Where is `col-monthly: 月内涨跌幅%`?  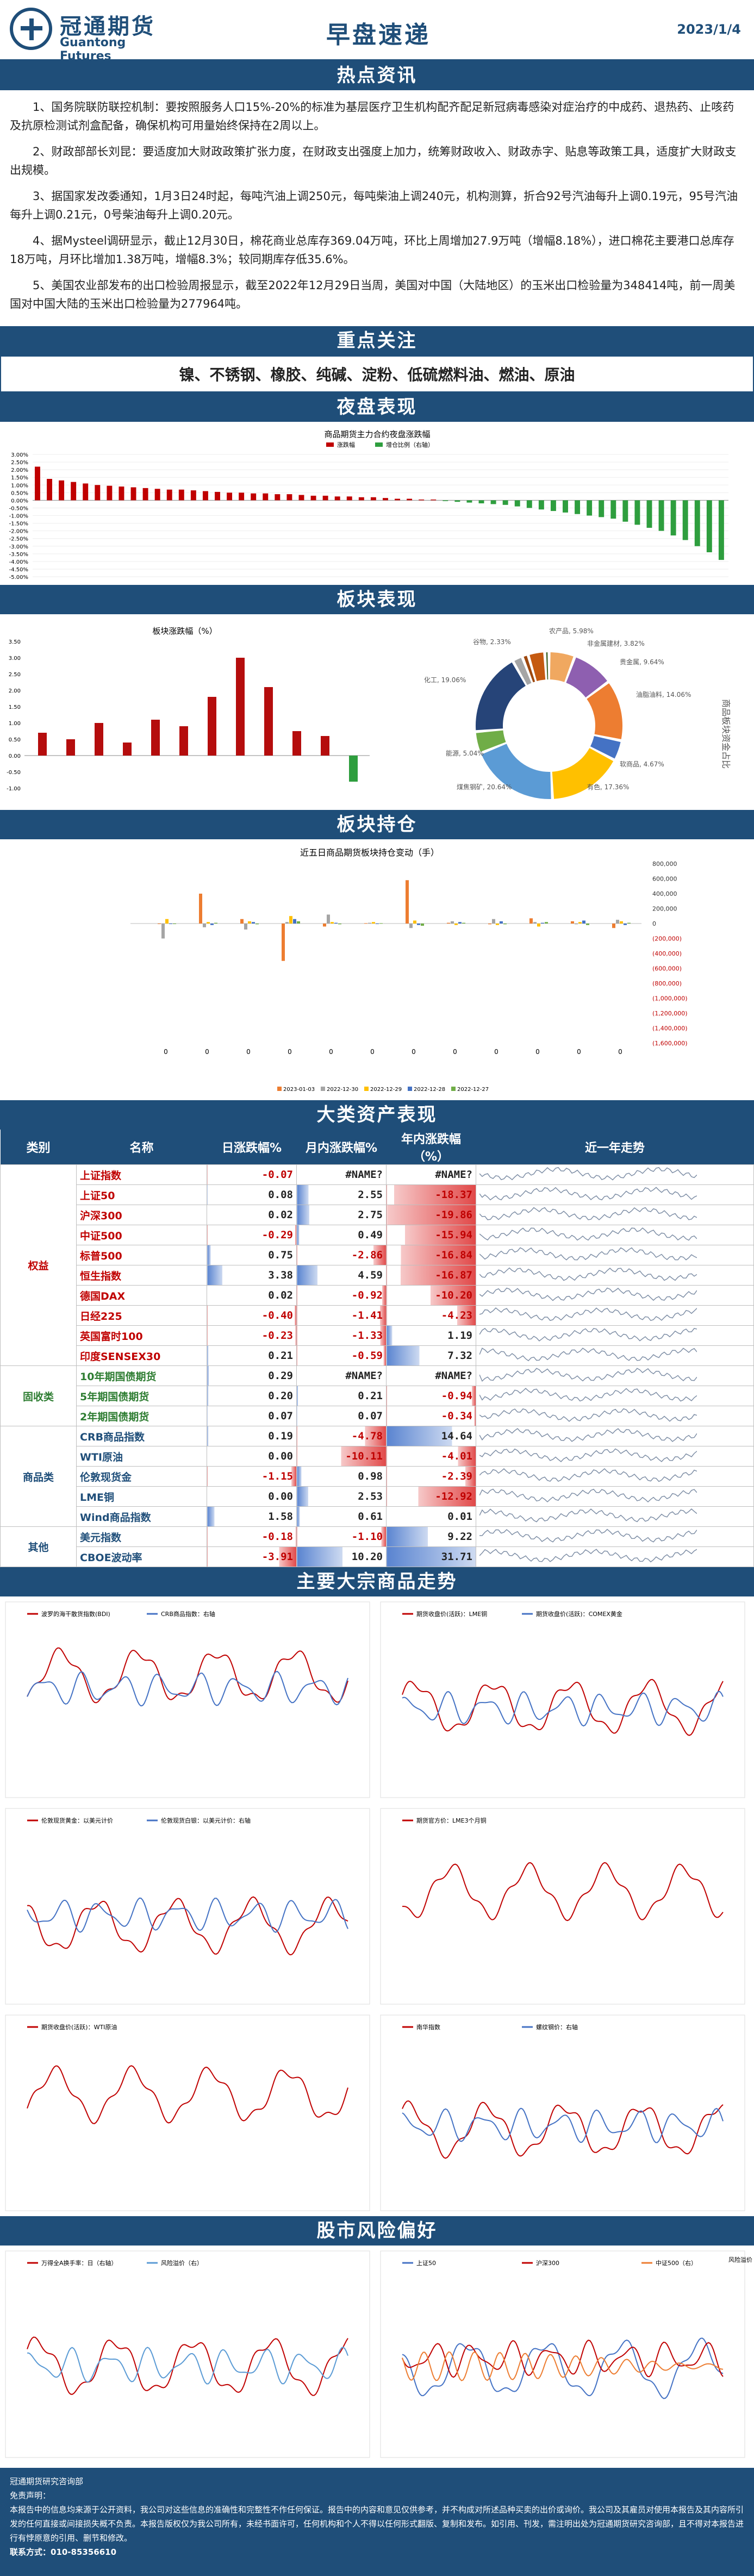 col-monthly: 月内涨跌幅% is located at coordinates (341, 1148).